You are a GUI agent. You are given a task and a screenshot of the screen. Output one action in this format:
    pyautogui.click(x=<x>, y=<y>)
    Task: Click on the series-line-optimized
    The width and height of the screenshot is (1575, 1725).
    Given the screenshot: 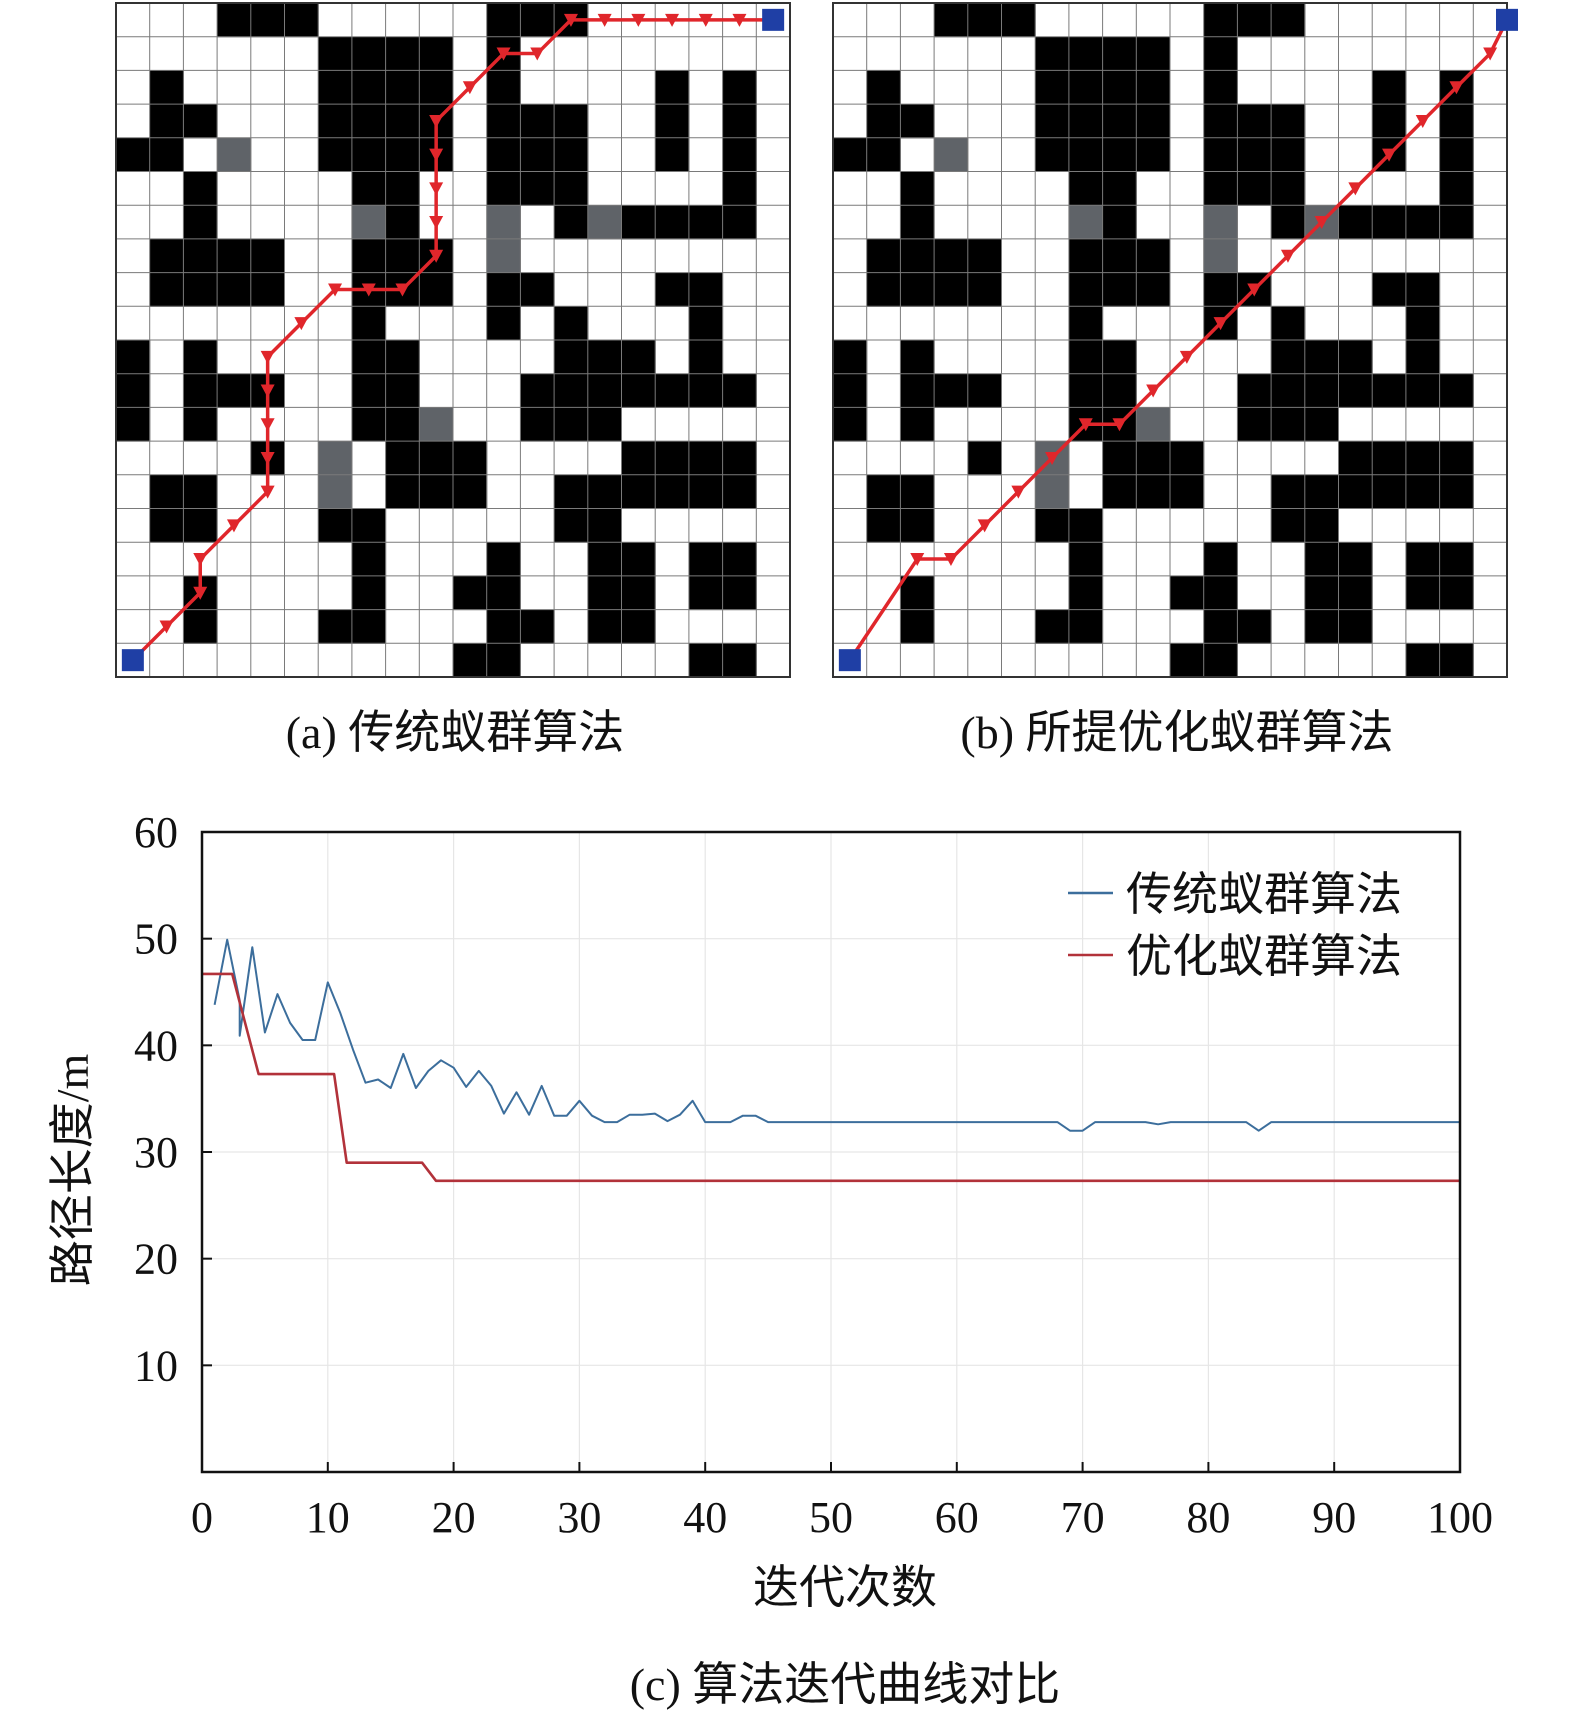 What is the action you would take?
    pyautogui.click(x=831, y=1077)
    